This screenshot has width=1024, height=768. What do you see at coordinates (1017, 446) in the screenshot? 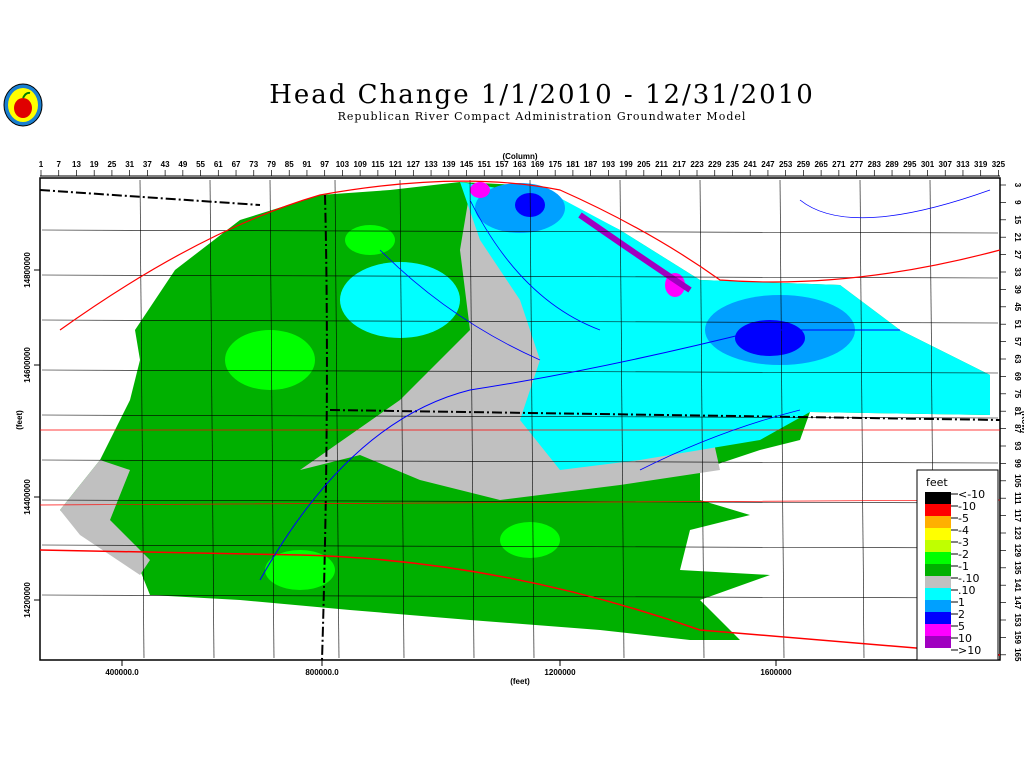
I see `row-tick-label: 93` at bounding box center [1017, 446].